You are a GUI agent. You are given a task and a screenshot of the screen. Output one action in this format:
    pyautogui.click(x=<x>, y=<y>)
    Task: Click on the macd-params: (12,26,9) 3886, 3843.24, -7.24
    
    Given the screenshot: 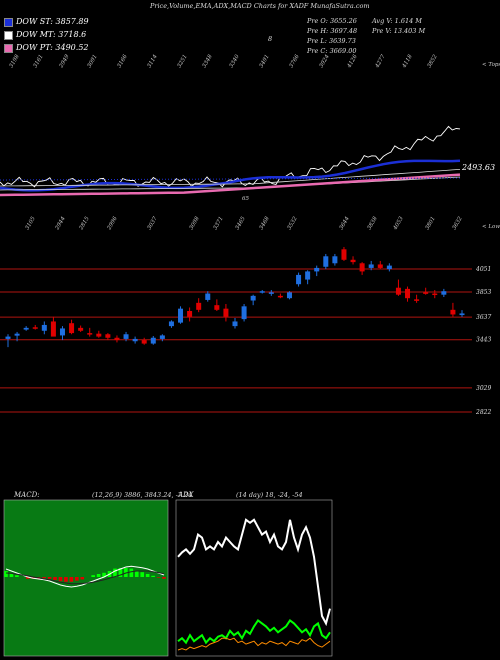 What is the action you would take?
    pyautogui.click(x=142, y=495)
    